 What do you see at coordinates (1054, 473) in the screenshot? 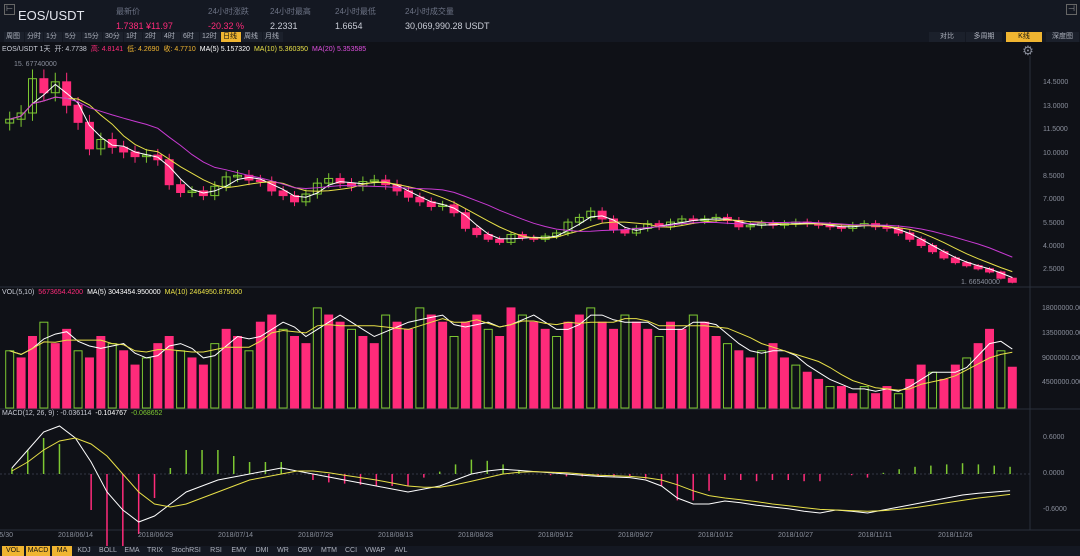
I see `macd-tick-1: 0.0000` at bounding box center [1054, 473].